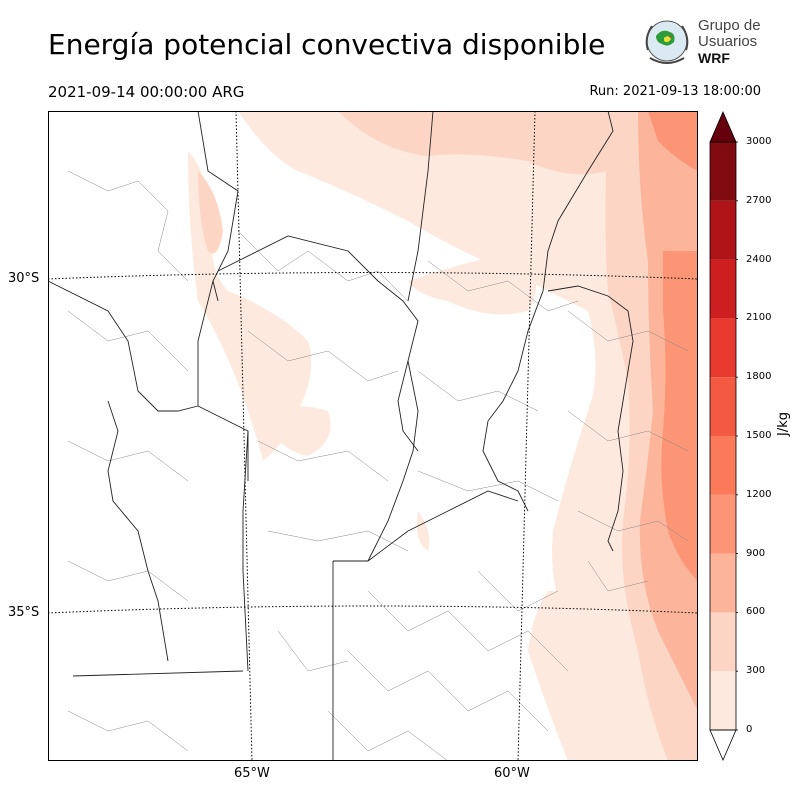 The image size is (800, 800). I want to click on globe-icon, so click(667, 42).